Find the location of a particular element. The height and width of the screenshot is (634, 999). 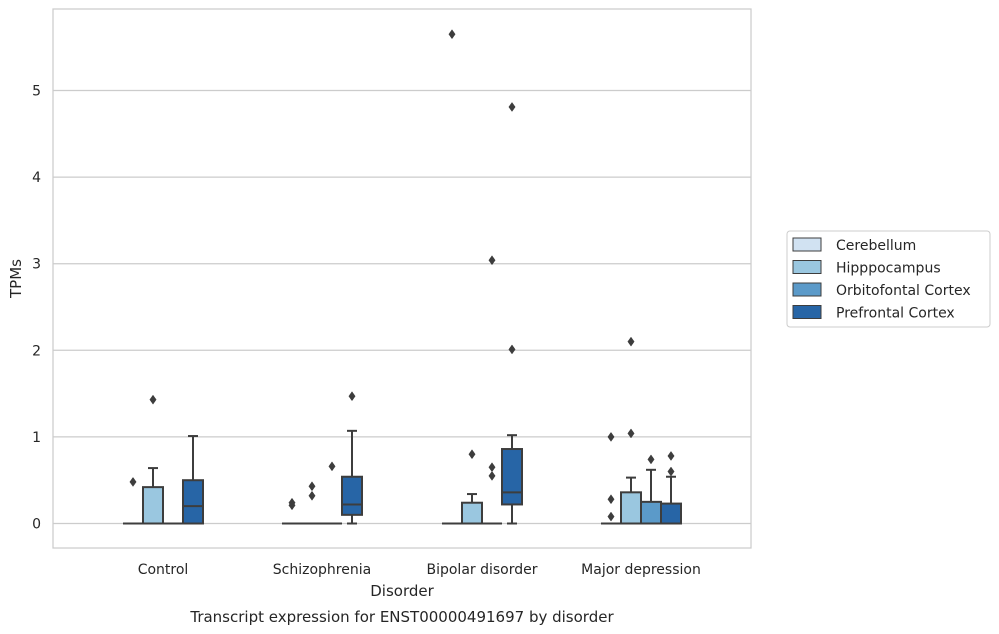

legend-label: Hipppocampus is located at coordinates (888, 269).